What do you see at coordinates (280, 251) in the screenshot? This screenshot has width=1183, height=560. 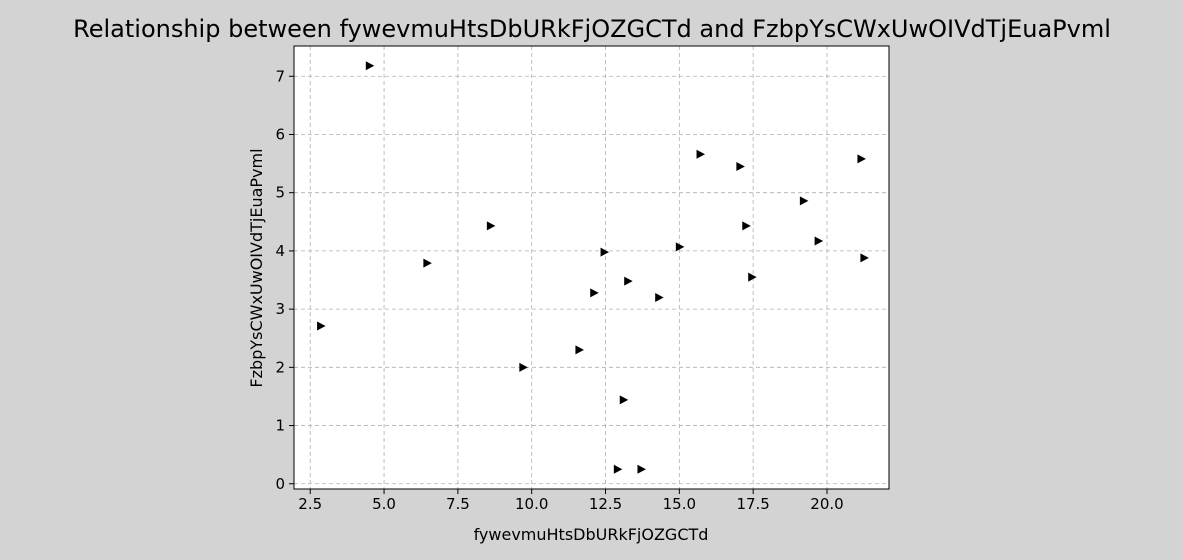 I see `y-tick-label: 4` at bounding box center [280, 251].